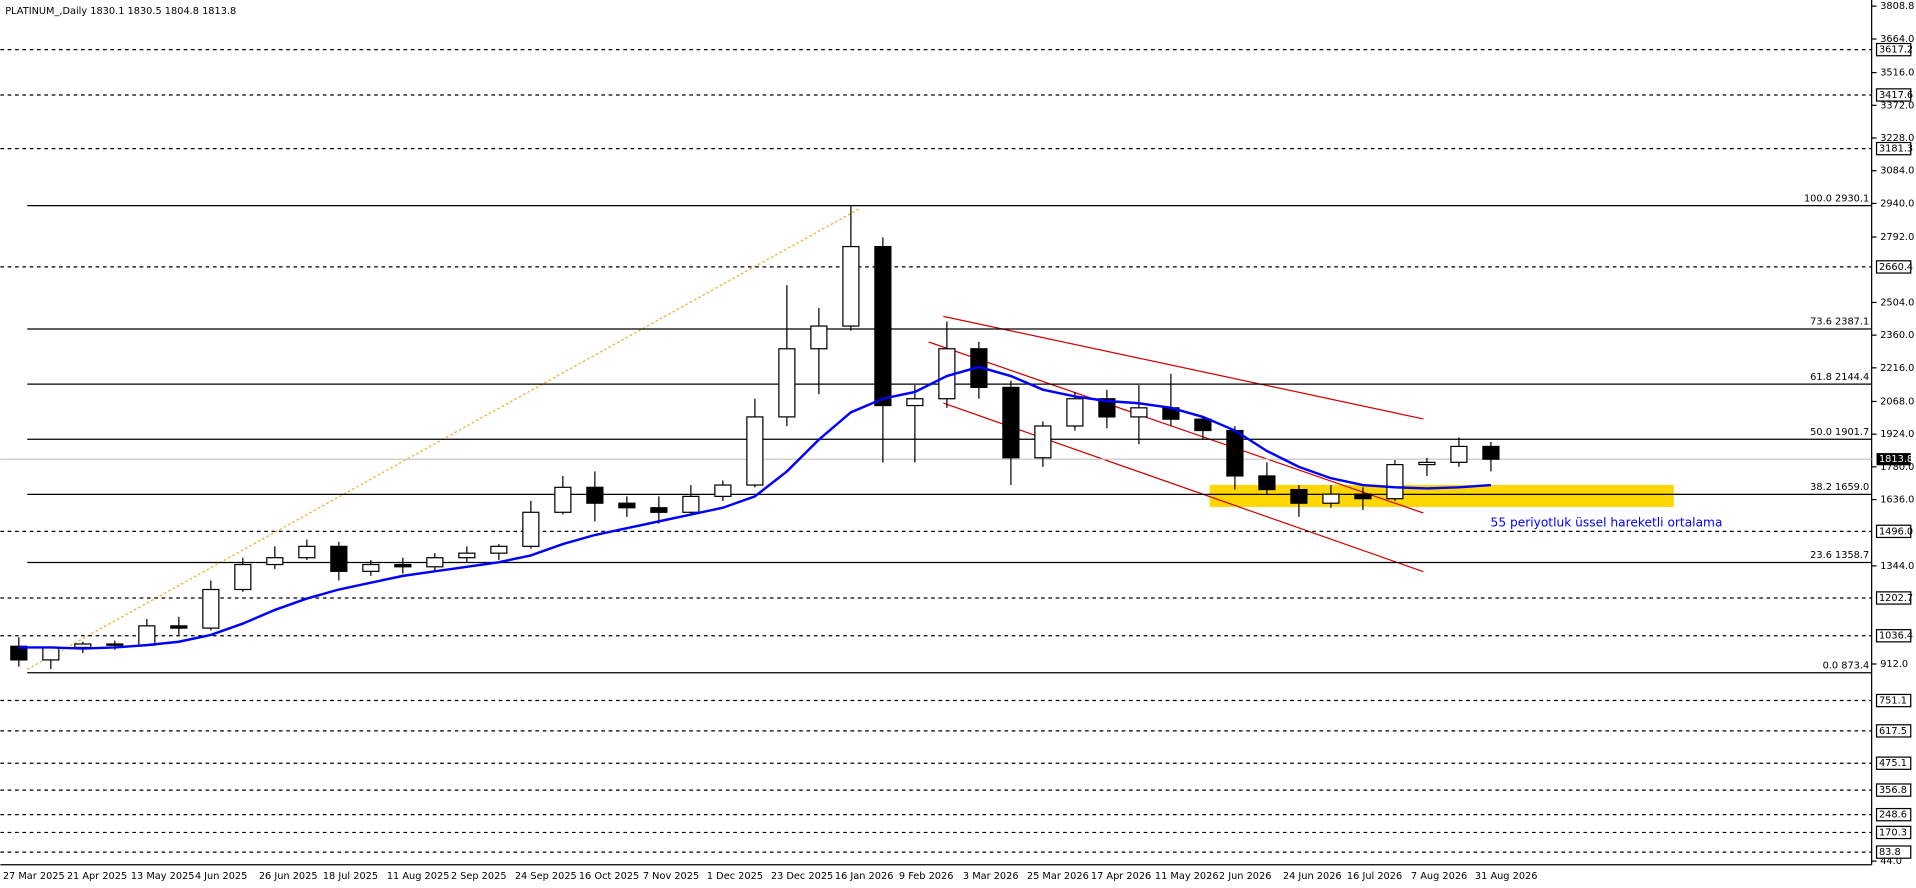 Image resolution: width=1916 pixels, height=888 pixels. What do you see at coordinates (350, 876) in the screenshot?
I see `x-tick-label: 18 Jul 2025` at bounding box center [350, 876].